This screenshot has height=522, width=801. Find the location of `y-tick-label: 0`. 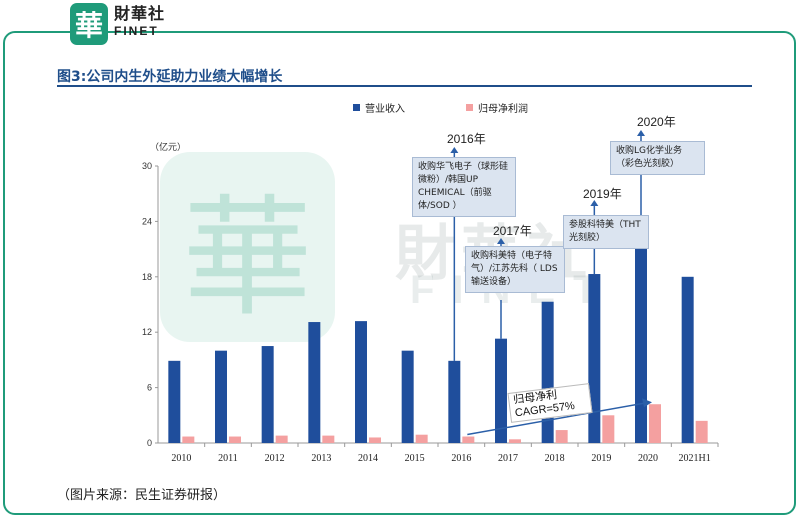

y-tick-label: 0 is located at coordinates (149, 443).